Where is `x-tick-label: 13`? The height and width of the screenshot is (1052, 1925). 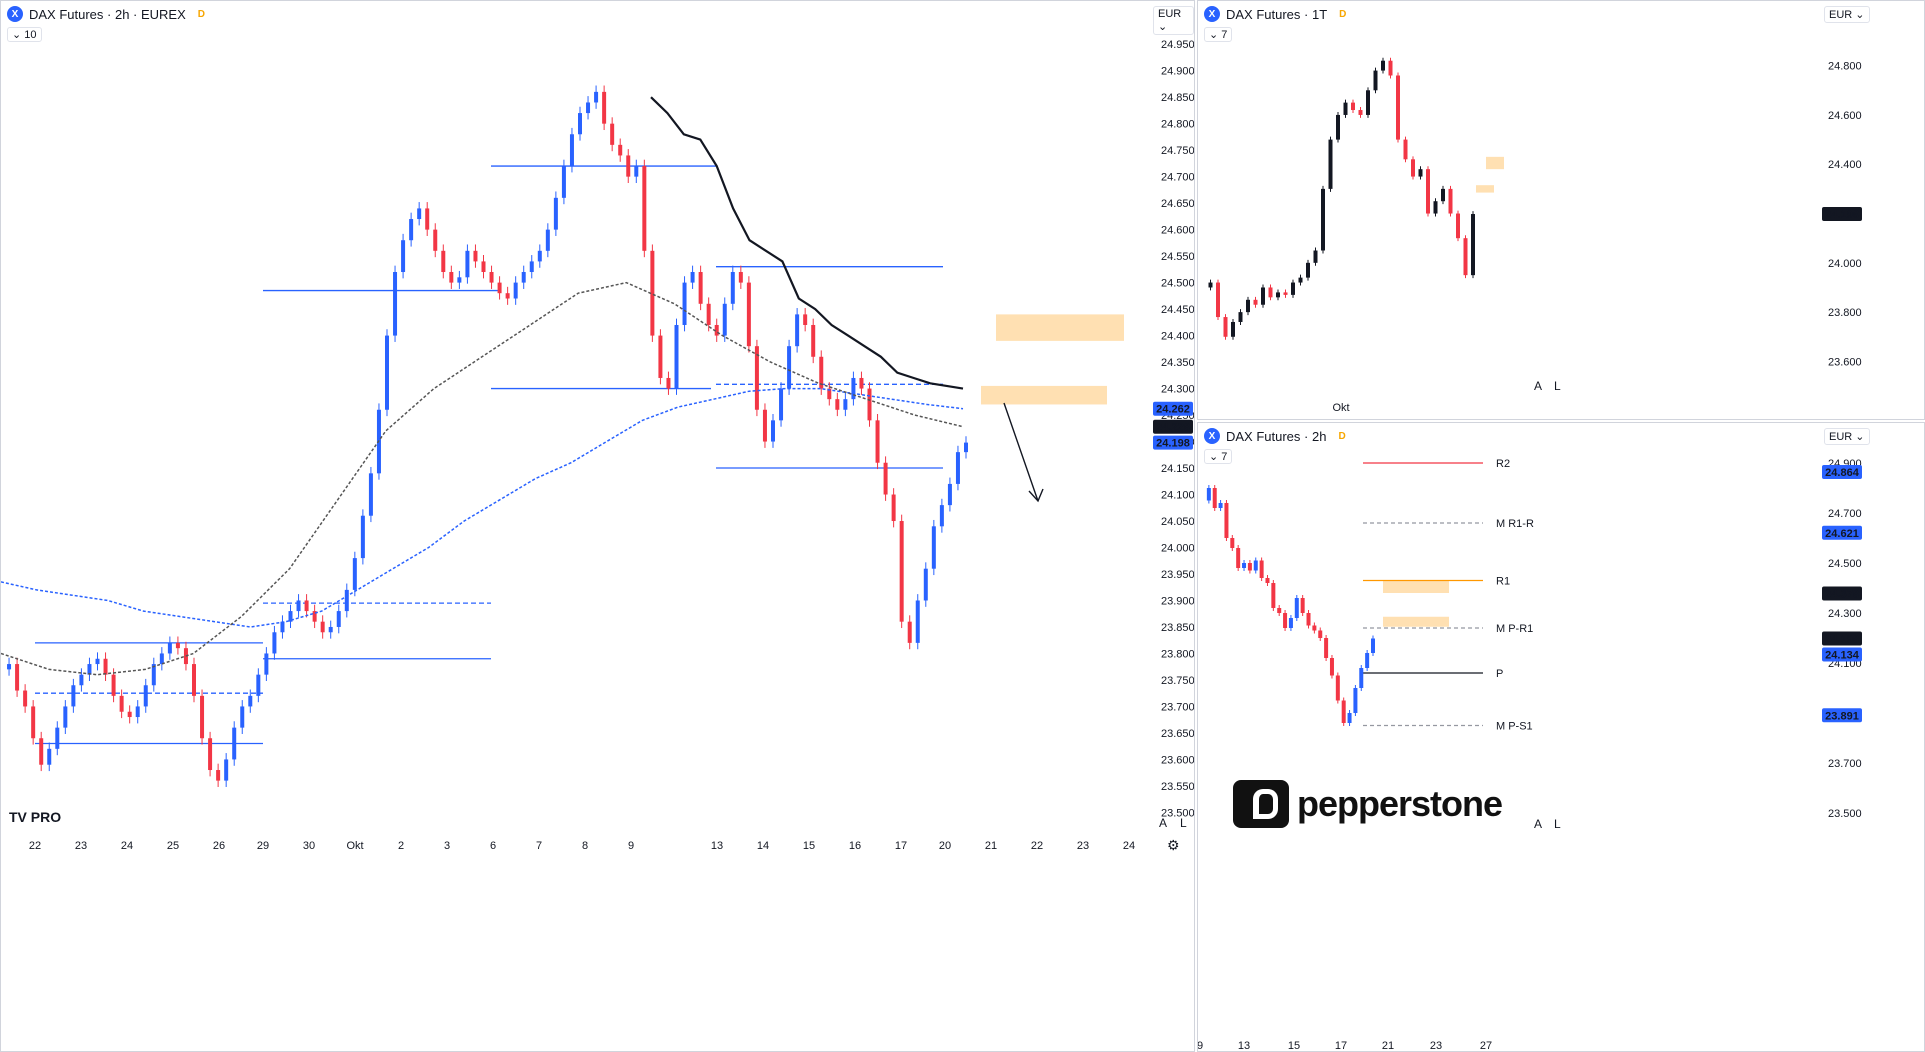
x-tick-label: 13 is located at coordinates (1244, 1046).